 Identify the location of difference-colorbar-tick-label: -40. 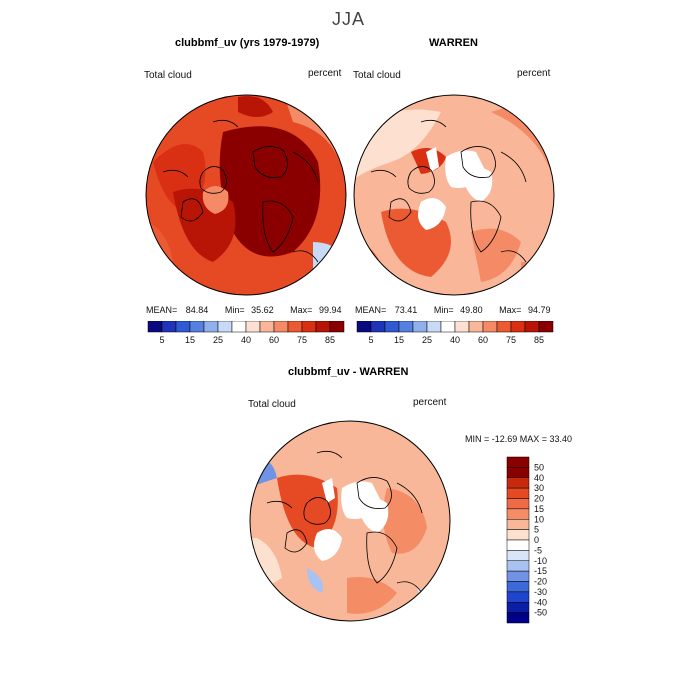
(540, 602).